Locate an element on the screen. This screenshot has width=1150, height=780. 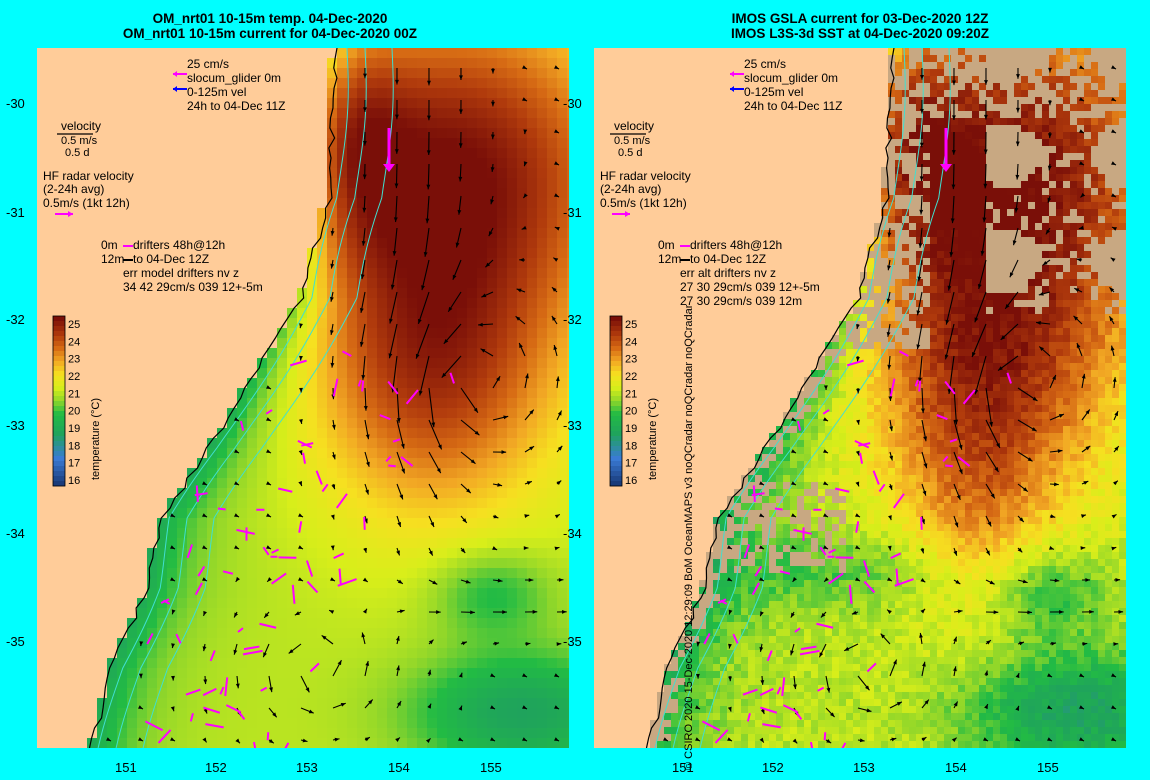
lat-label-right-2: -32 is located at coordinates (572, 319).